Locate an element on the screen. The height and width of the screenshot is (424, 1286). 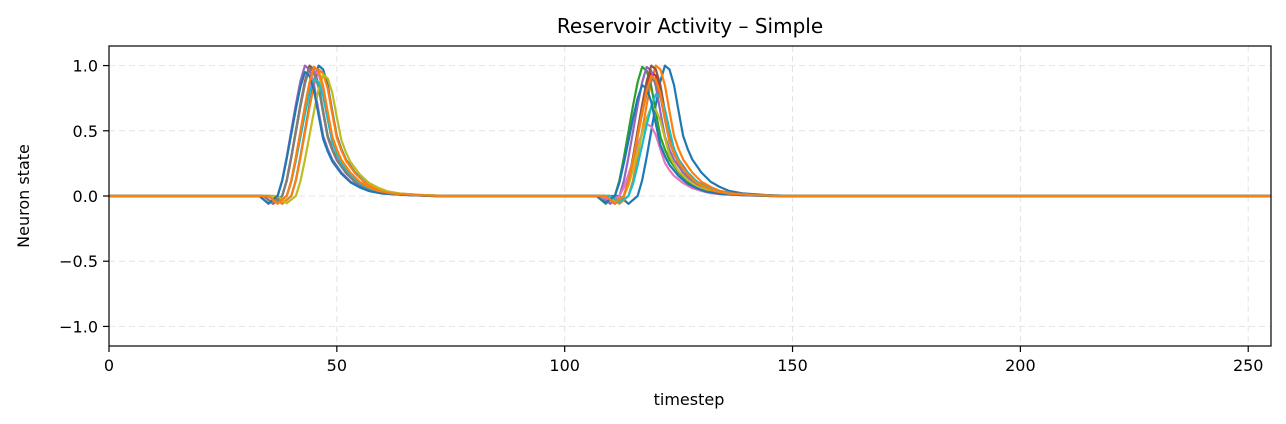
y-axis-ticks: −1.0 −0.5 0.0 0.5 1.0 is located at coordinates (84, 196).